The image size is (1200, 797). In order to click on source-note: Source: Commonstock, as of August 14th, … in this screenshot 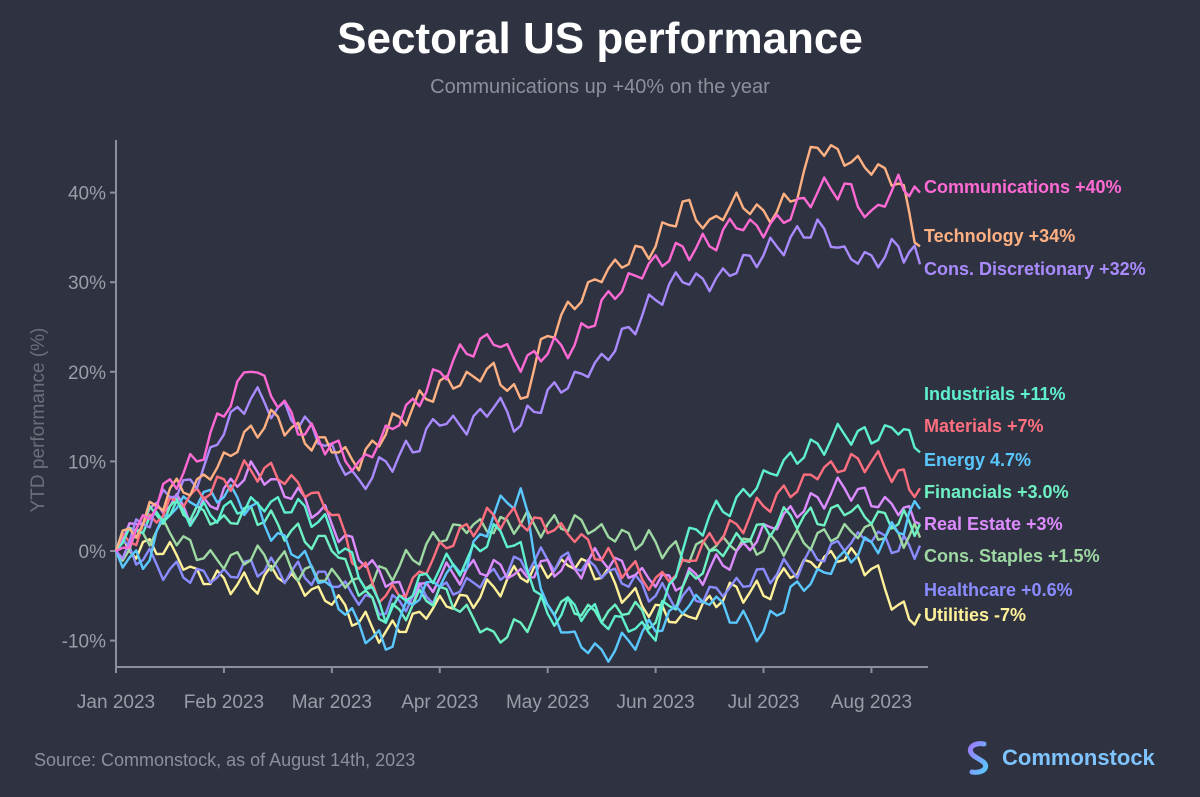, I will do `click(225, 760)`.